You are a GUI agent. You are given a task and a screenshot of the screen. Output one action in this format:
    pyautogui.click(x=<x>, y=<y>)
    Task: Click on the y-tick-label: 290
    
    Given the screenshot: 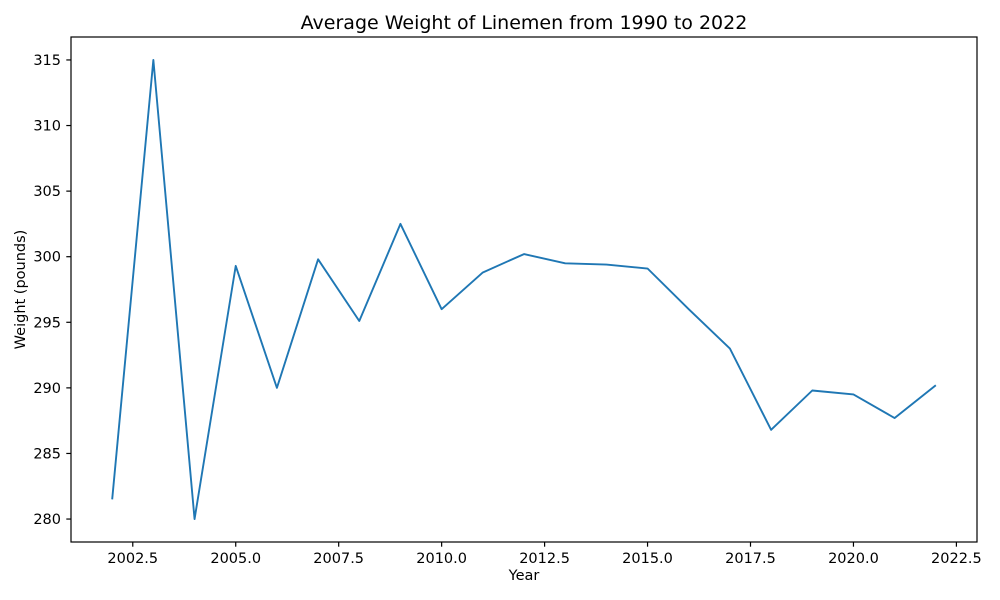 What is the action you would take?
    pyautogui.click(x=47, y=389)
    